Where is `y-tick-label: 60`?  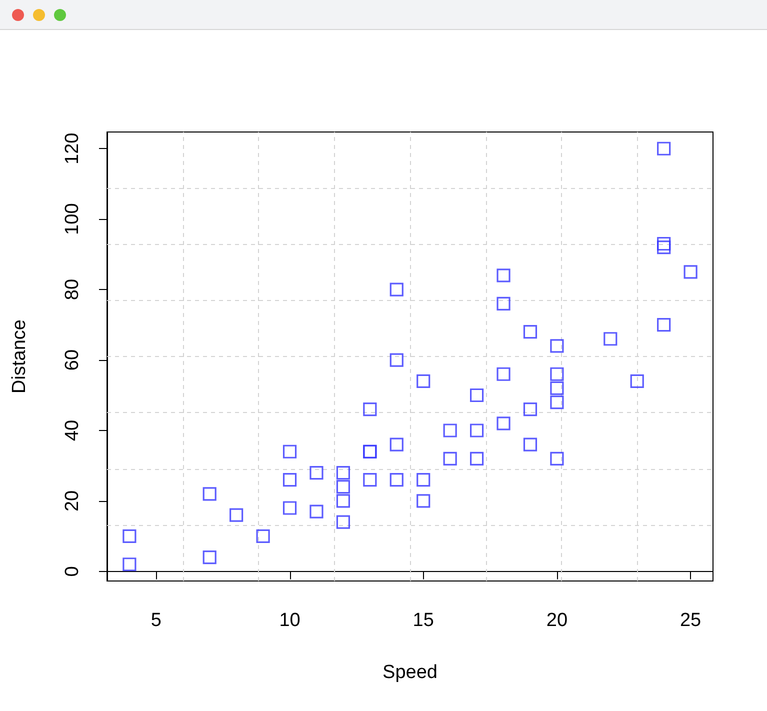
y-tick-label: 60 is located at coordinates (72, 360).